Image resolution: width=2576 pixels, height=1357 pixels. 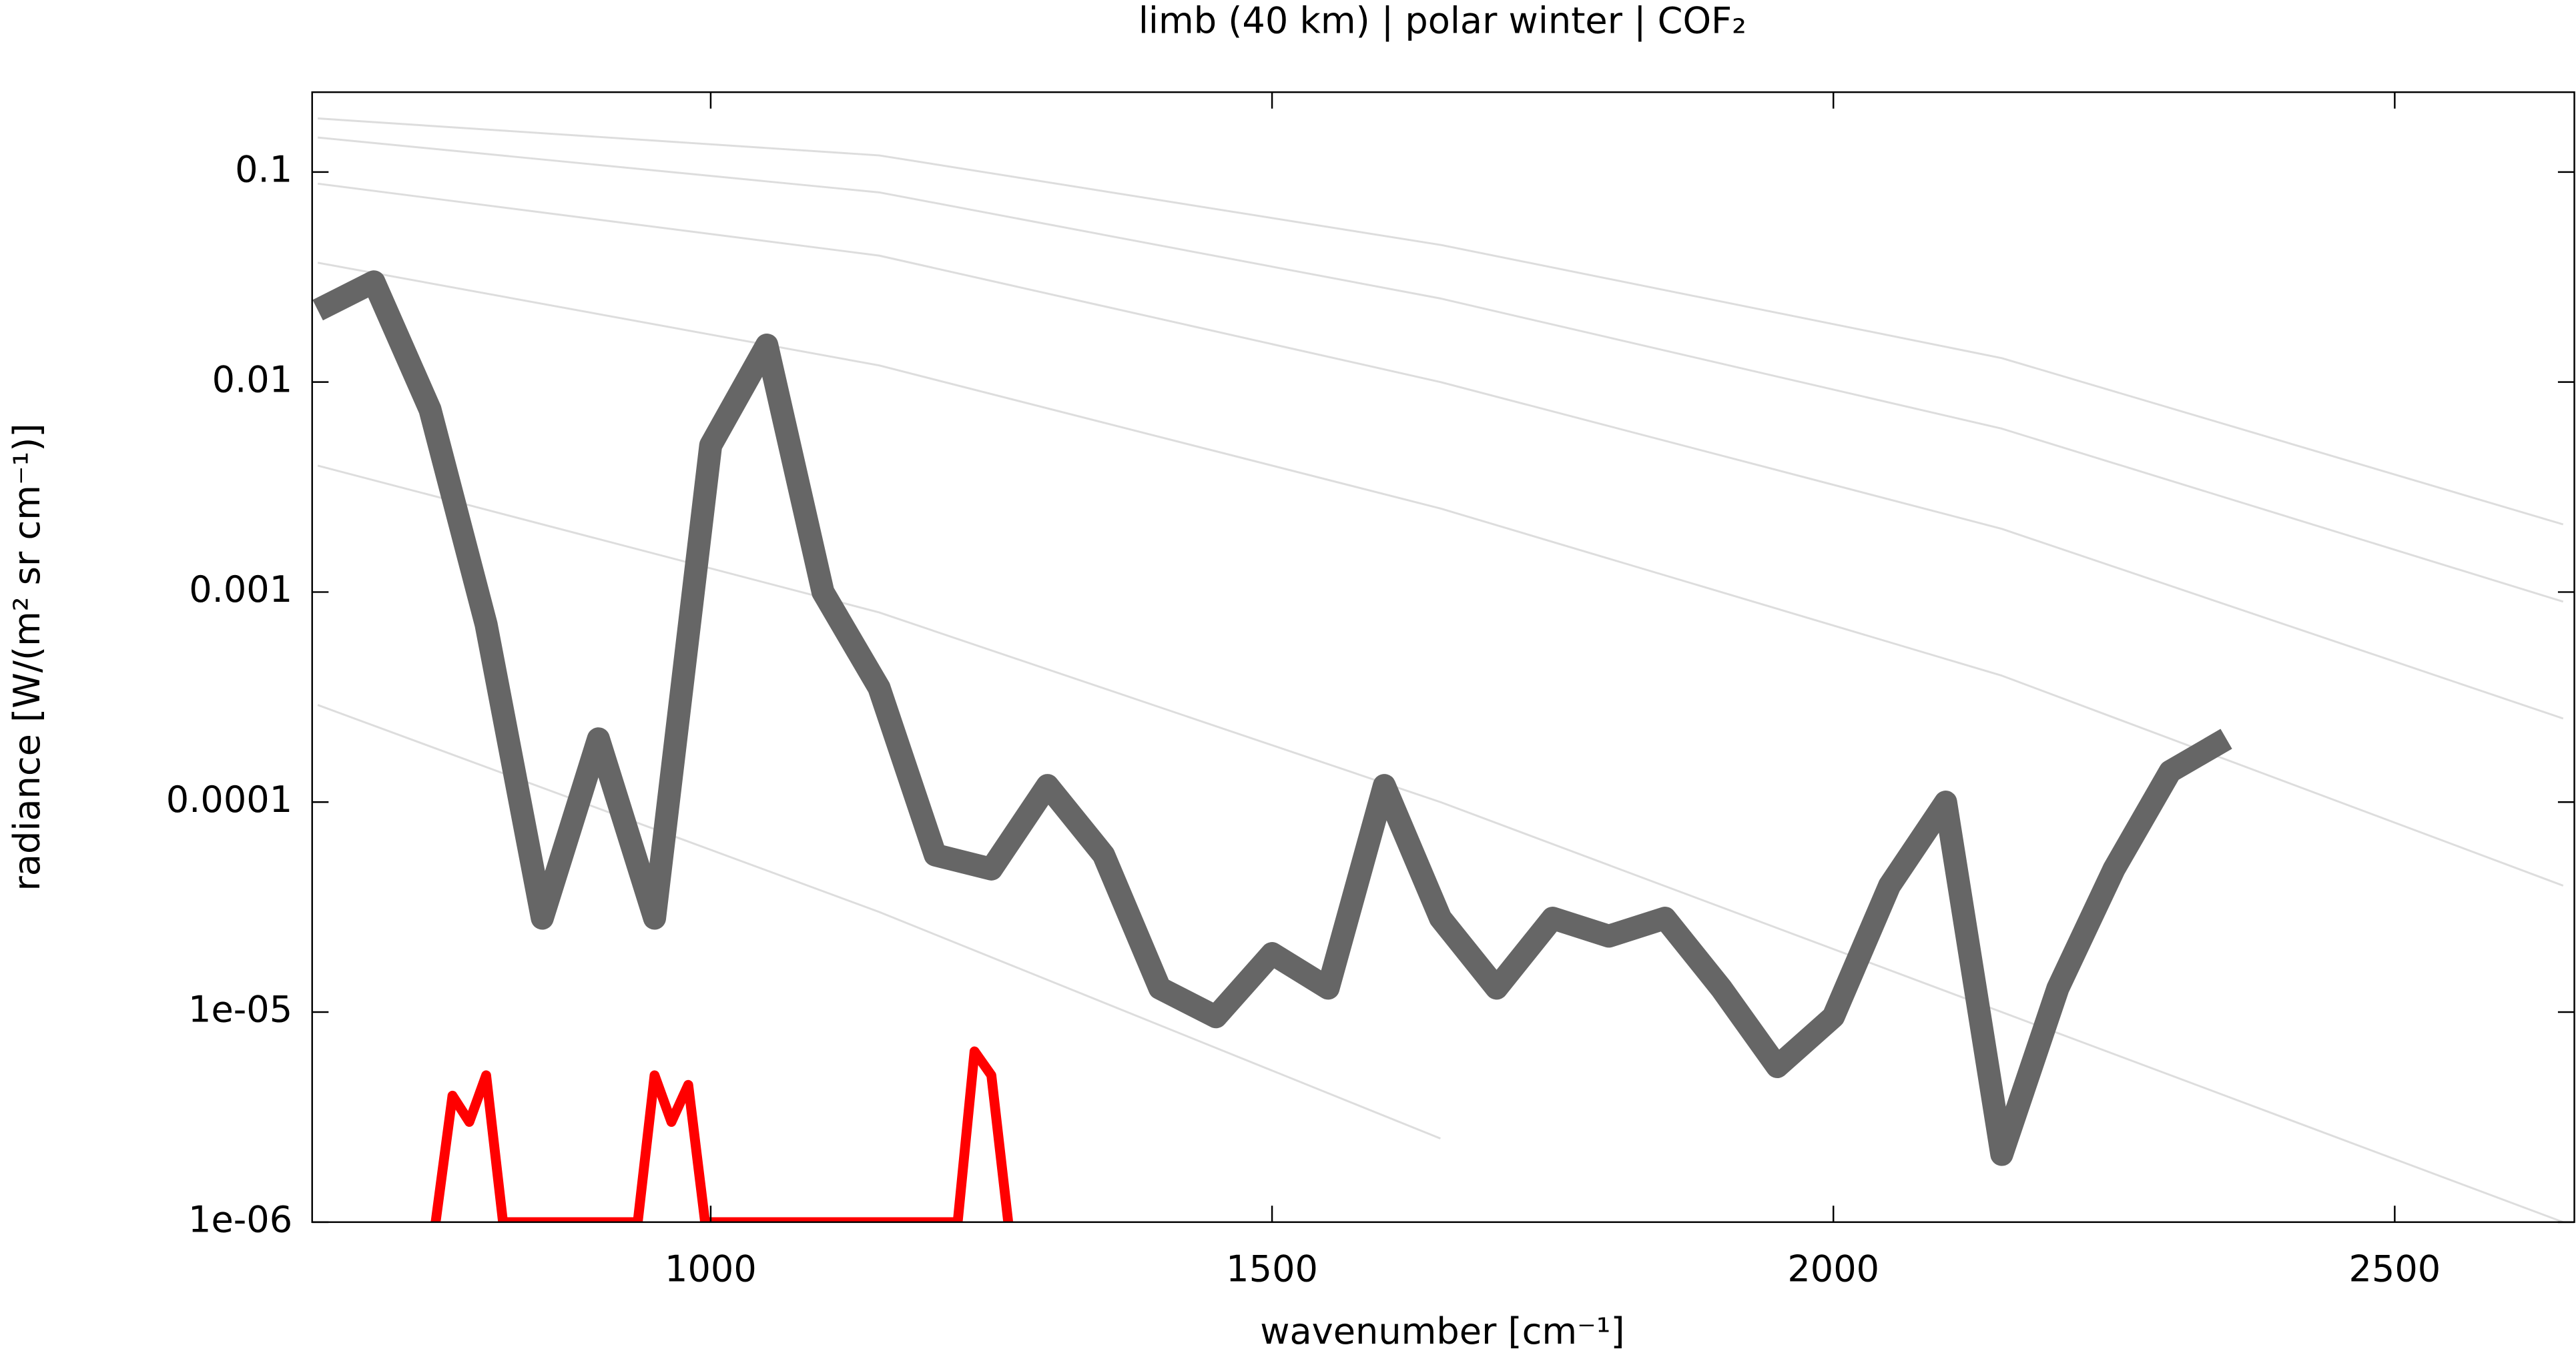 What do you see at coordinates (1443, 20) in the screenshot?
I see `chart-title: limb (40 km) | polar winter | COF₂` at bounding box center [1443, 20].